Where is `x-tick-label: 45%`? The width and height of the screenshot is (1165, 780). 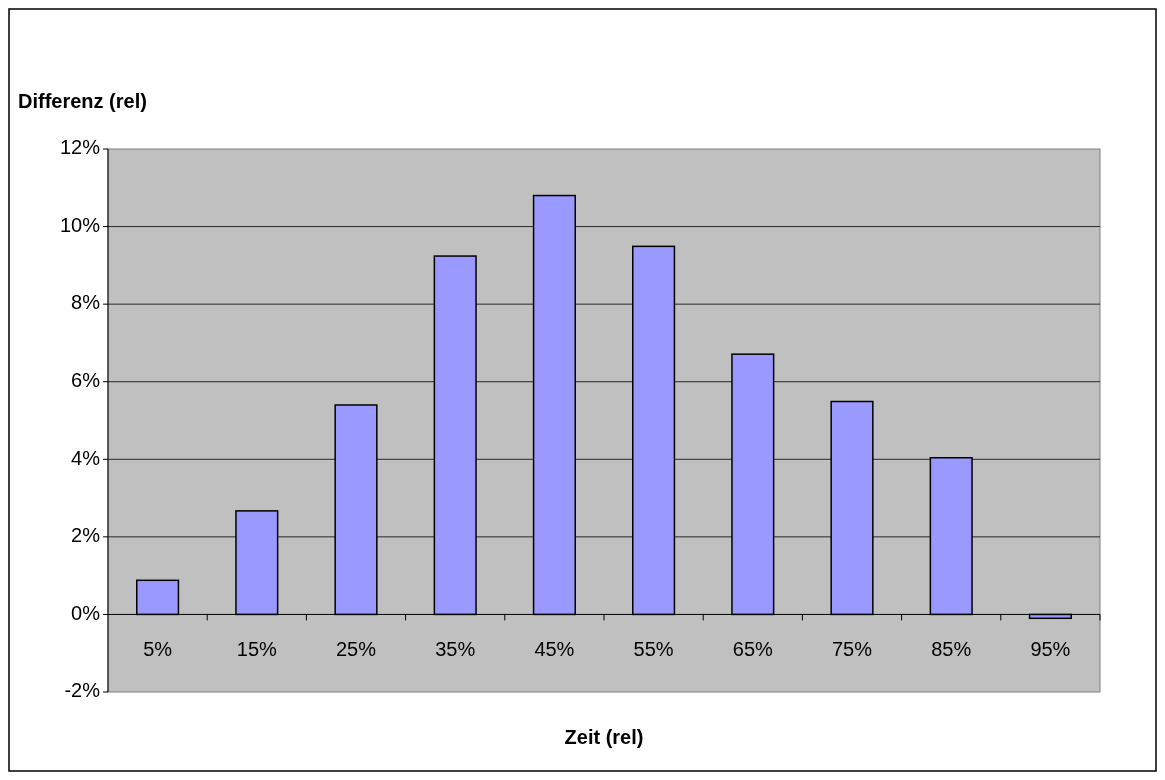
x-tick-label: 45% is located at coordinates (554, 649).